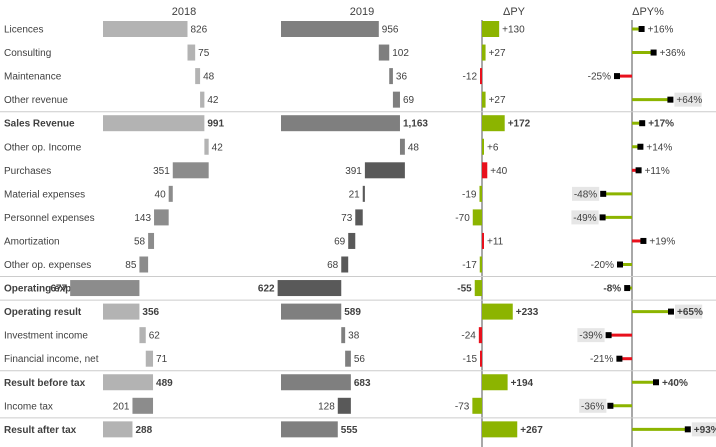 Image resolution: width=716 pixels, height=447 pixels. Describe the element at coordinates (337, 170) in the screenshot. I see `row-purchases: Purchases 351 391 +40 +11%` at that location.